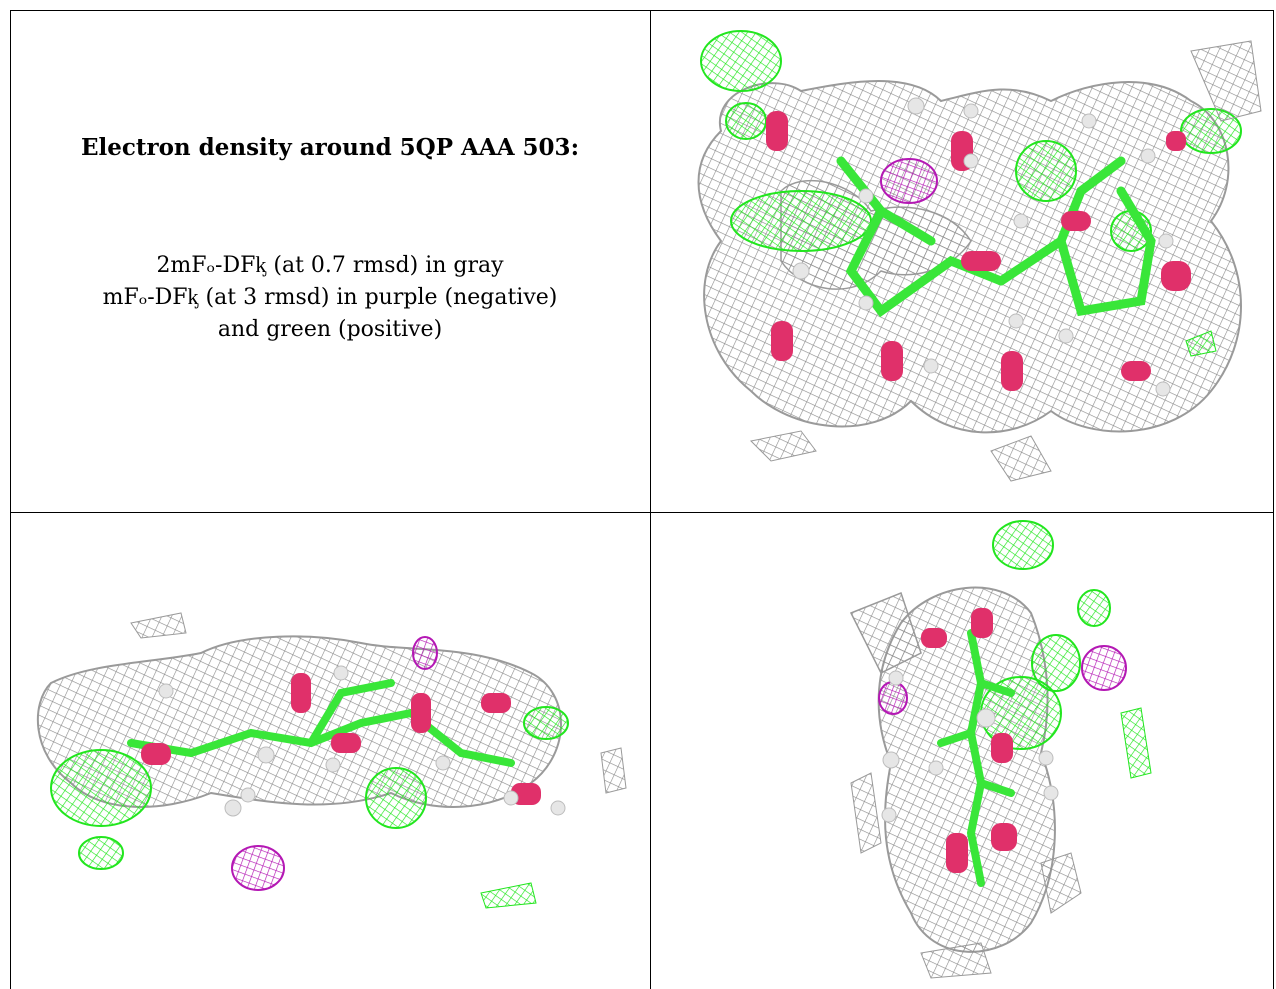 The width and height of the screenshot is (1276, 989). Describe the element at coordinates (330, 147) in the screenshot. I see `caption-heading: Electron density around 5QP AAA 503:` at that location.